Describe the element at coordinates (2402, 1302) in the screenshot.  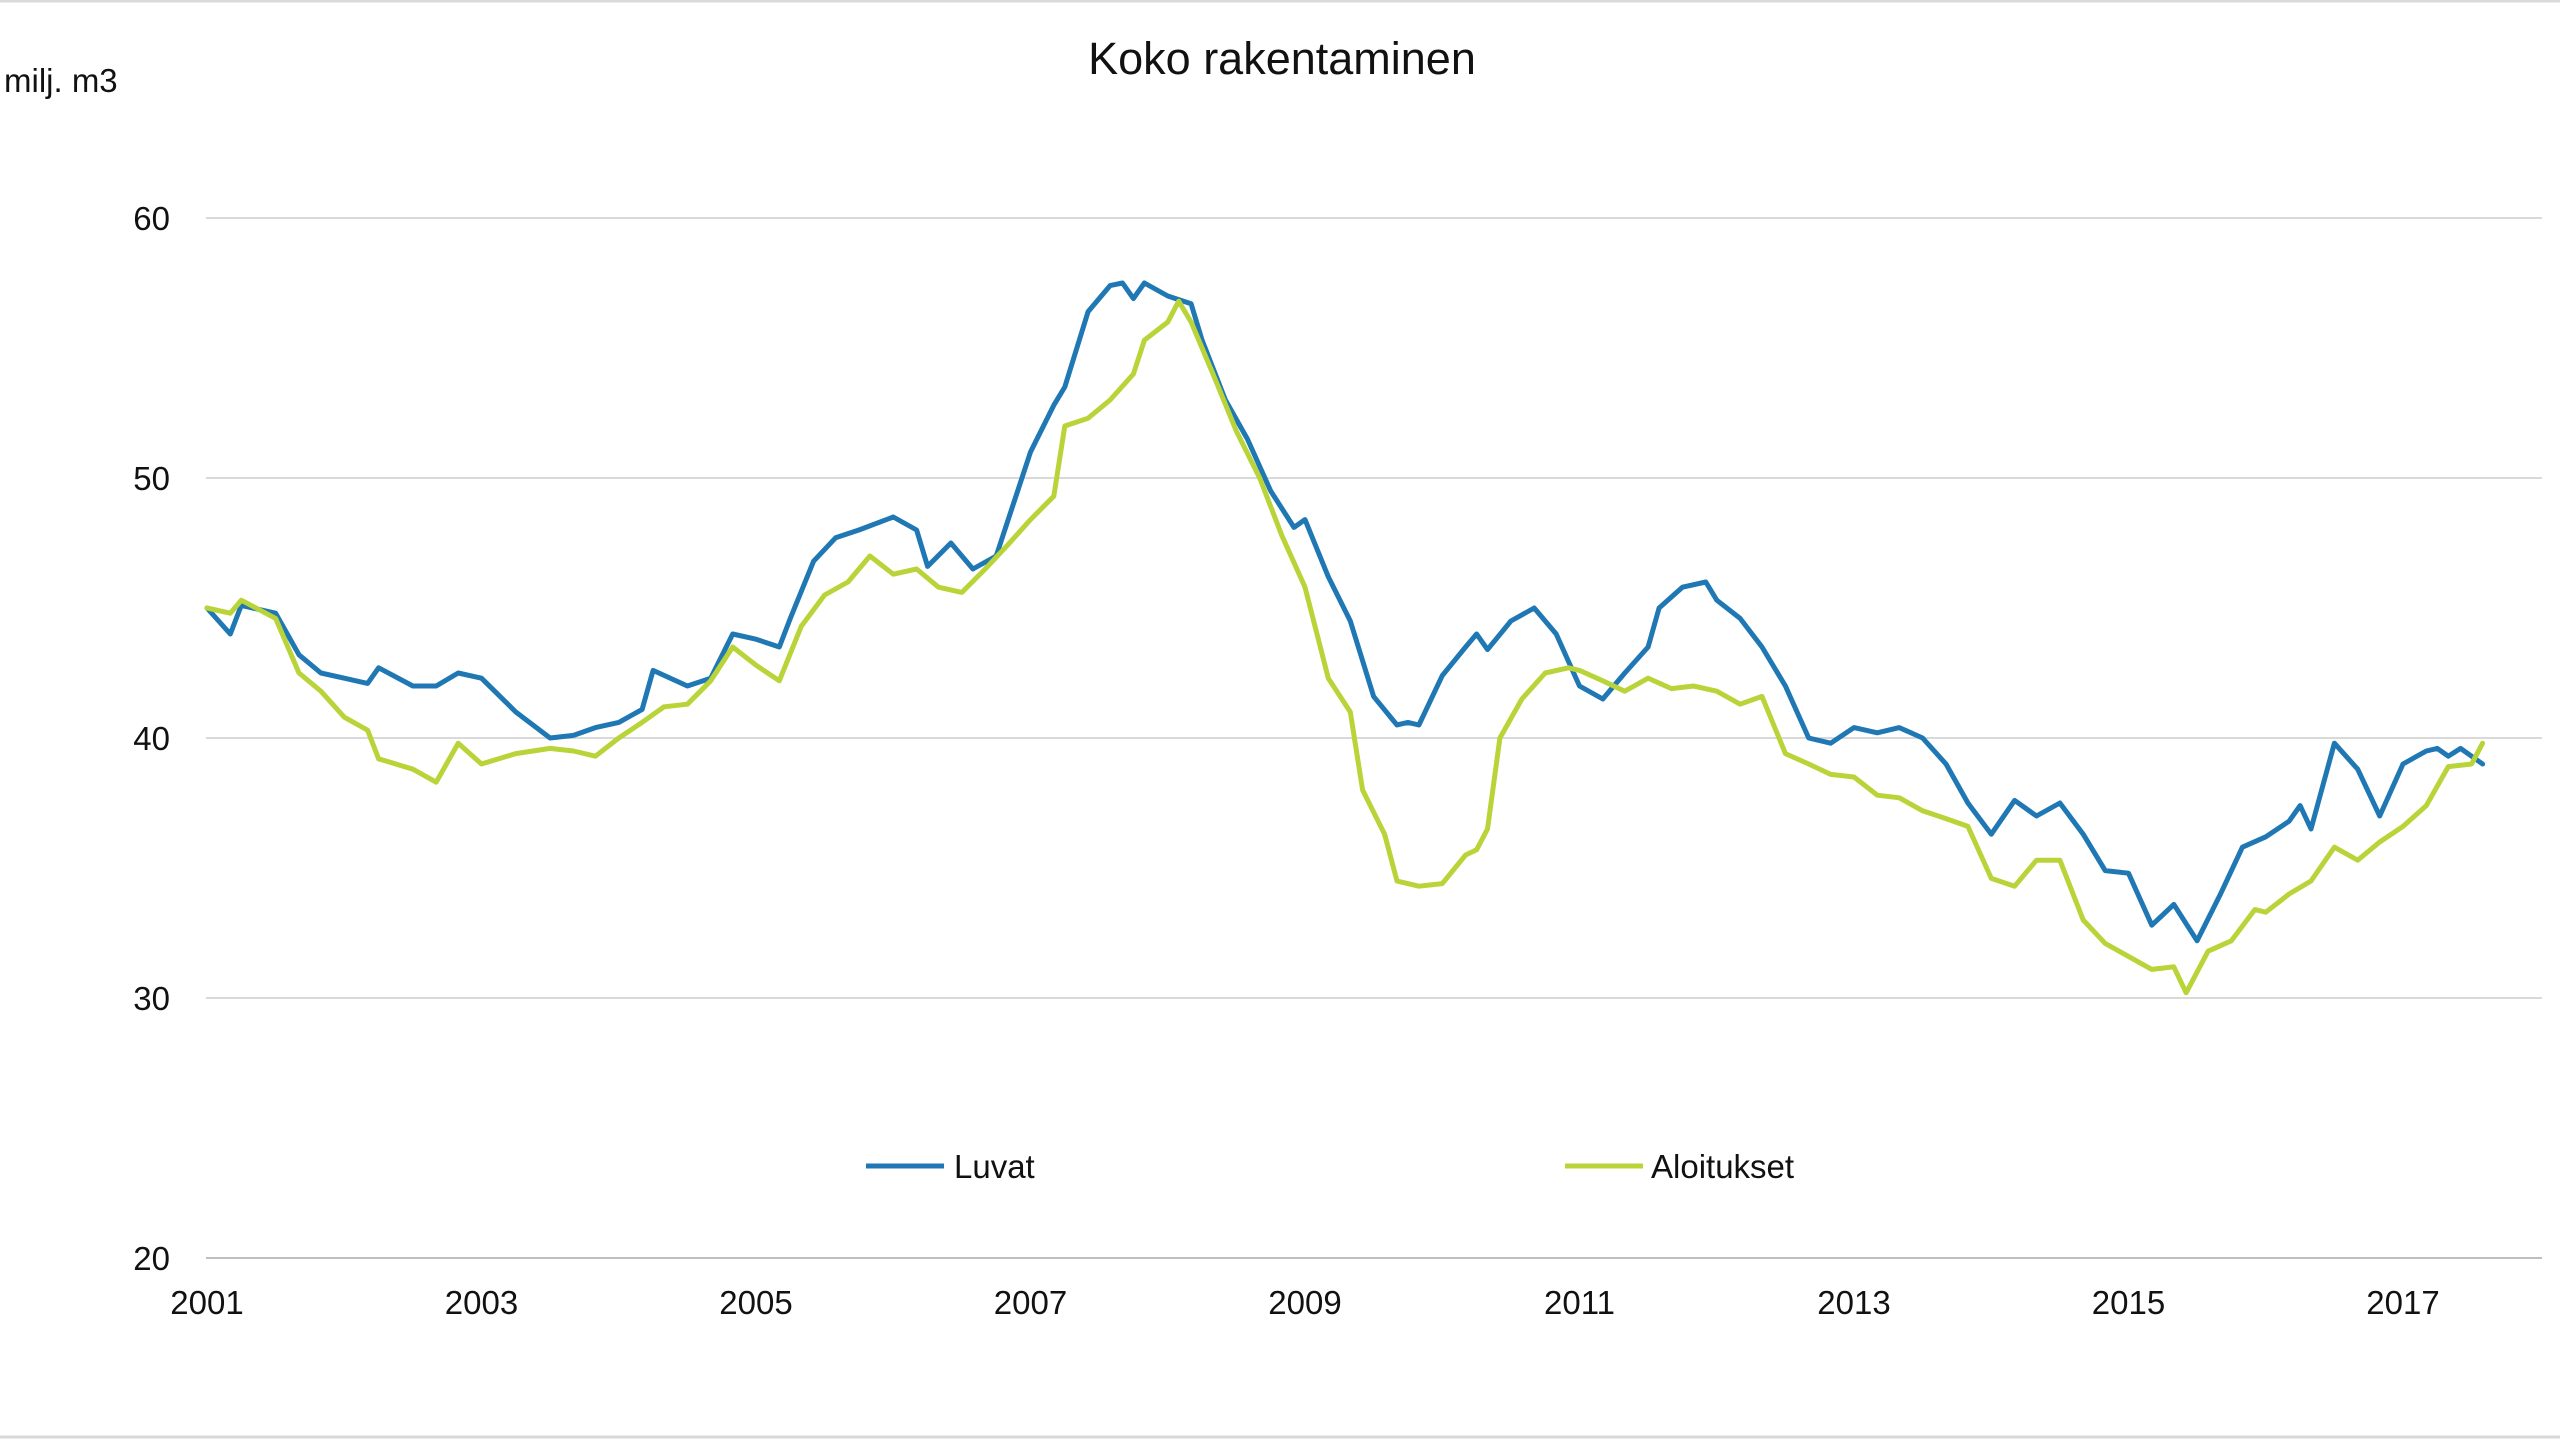
I see `x-tick-label: 2017` at that location.